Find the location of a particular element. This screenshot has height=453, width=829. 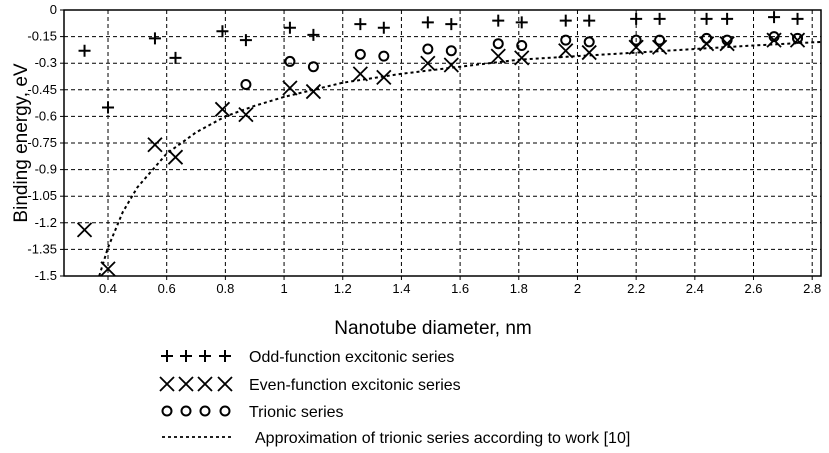

x-tick-label: 2 is located at coordinates (577, 288).